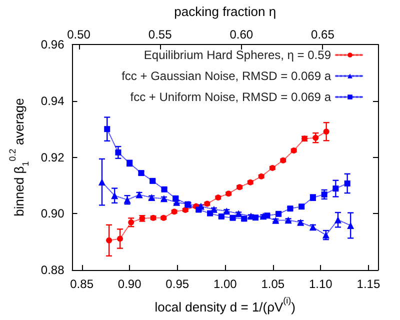 This screenshot has height=320, width=400. Describe the element at coordinates (19, 157) in the screenshot. I see `y-axis-title: binned β10.2 average` at that location.